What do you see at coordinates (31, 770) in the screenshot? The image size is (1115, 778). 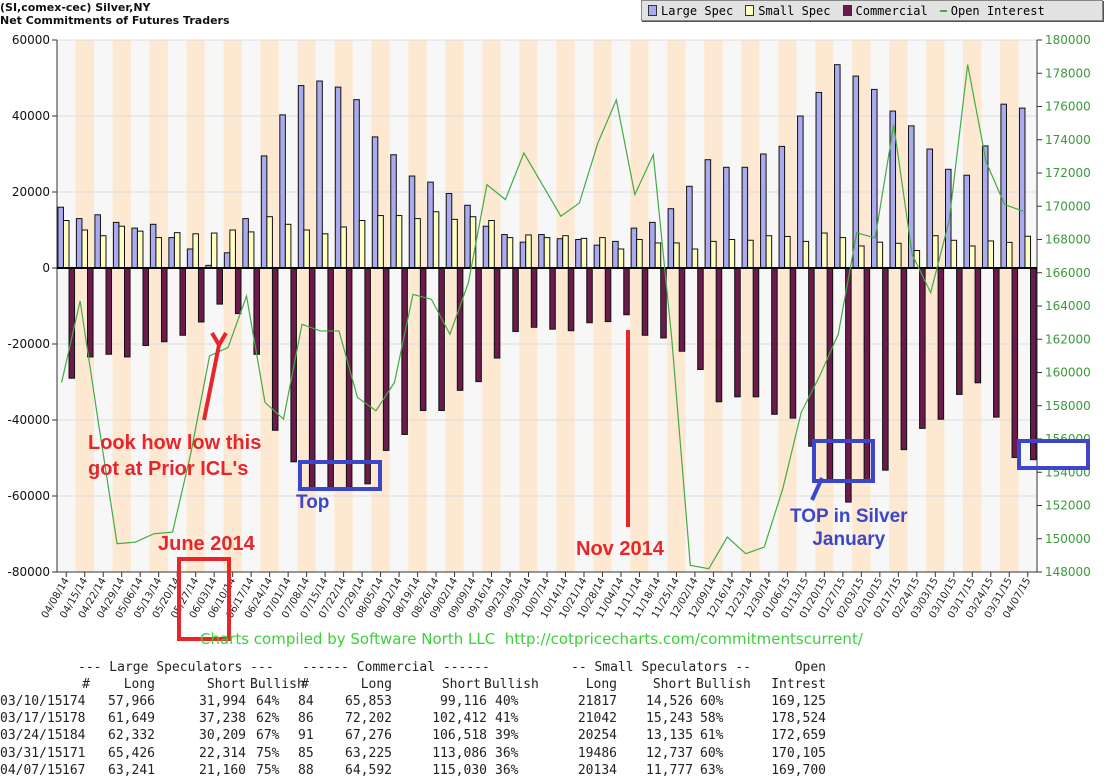 I see `table-cell: 04/07/15` at bounding box center [31, 770].